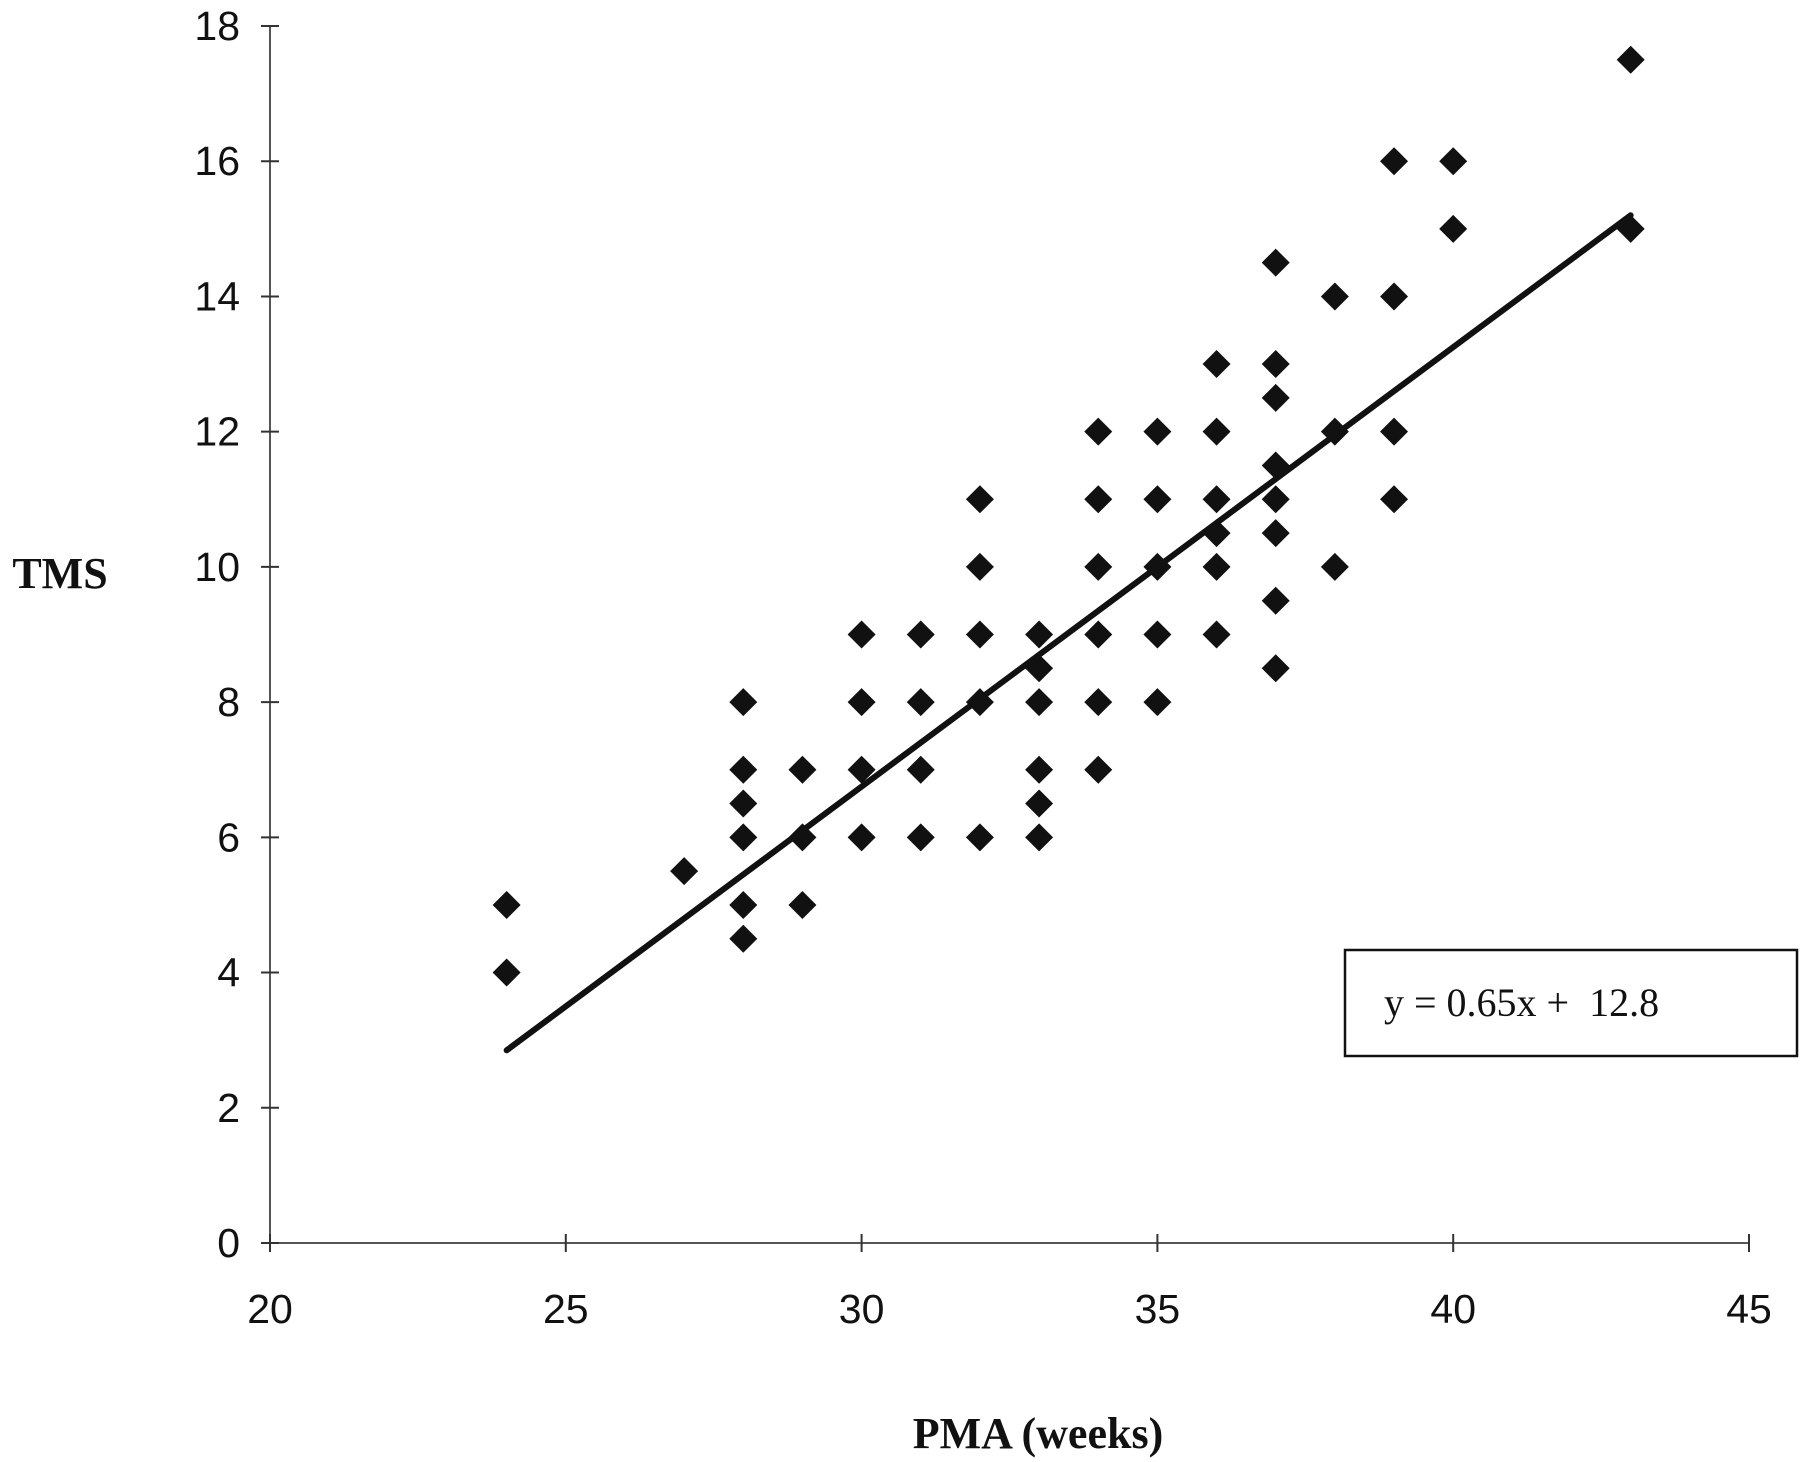 This screenshot has height=1462, width=1800. Describe the element at coordinates (862, 1309) in the screenshot. I see `x-tick-label: 30` at that location.